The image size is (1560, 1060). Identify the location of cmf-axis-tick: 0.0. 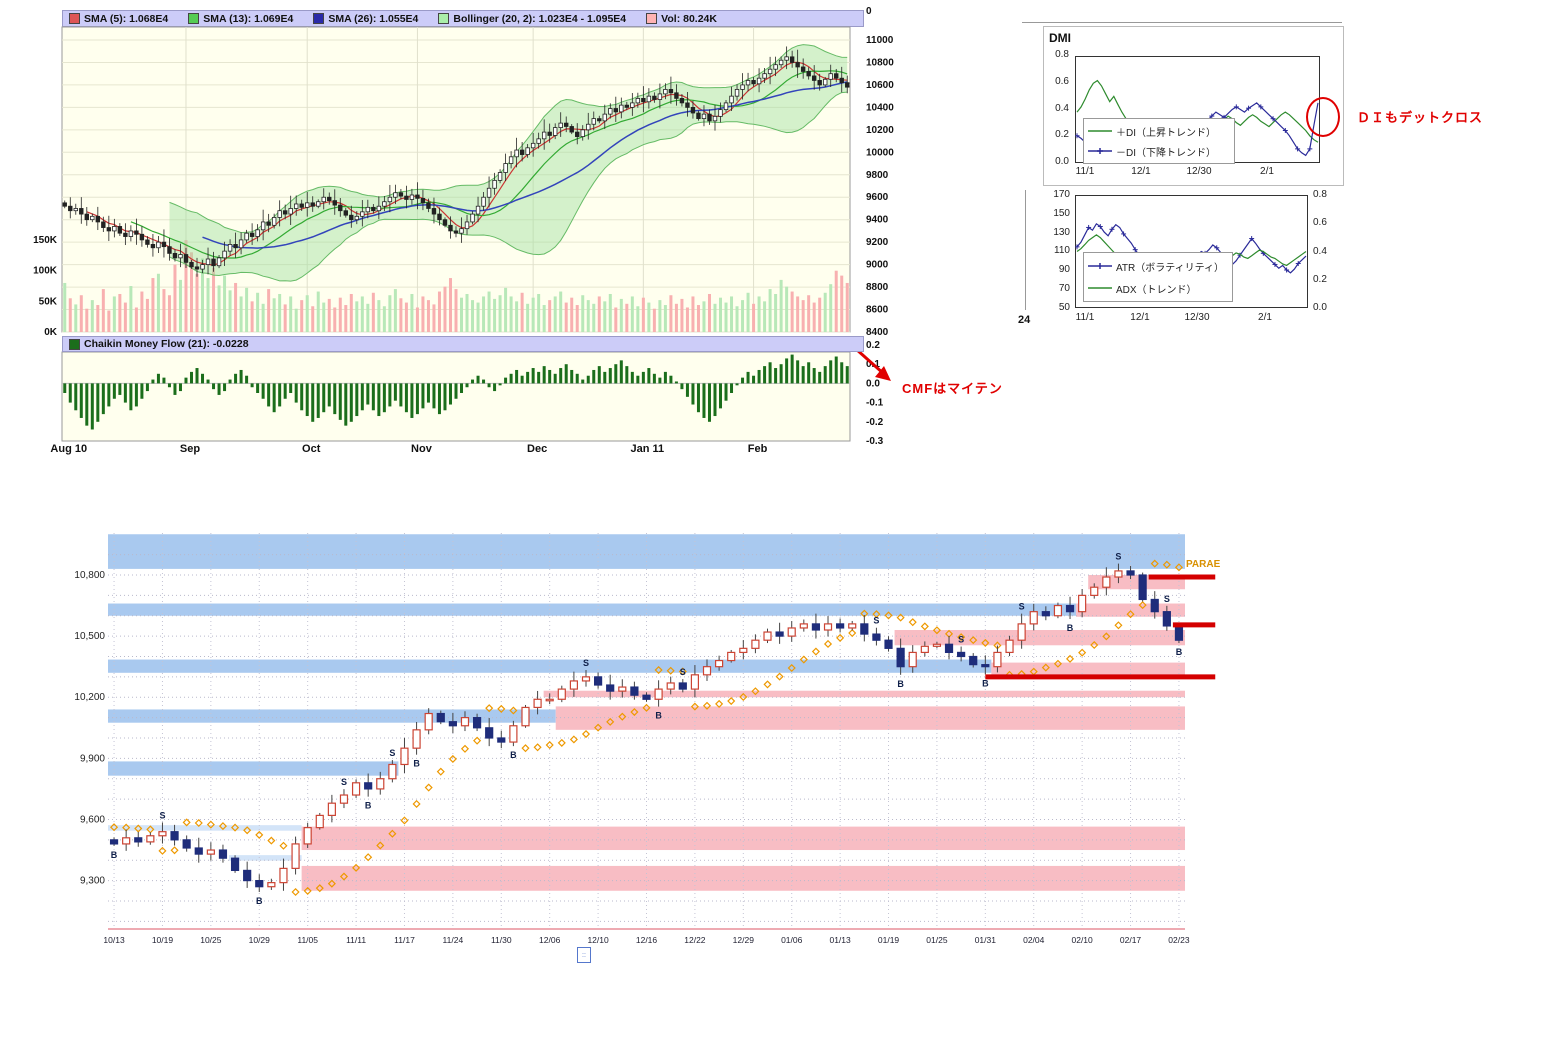
(873, 383).